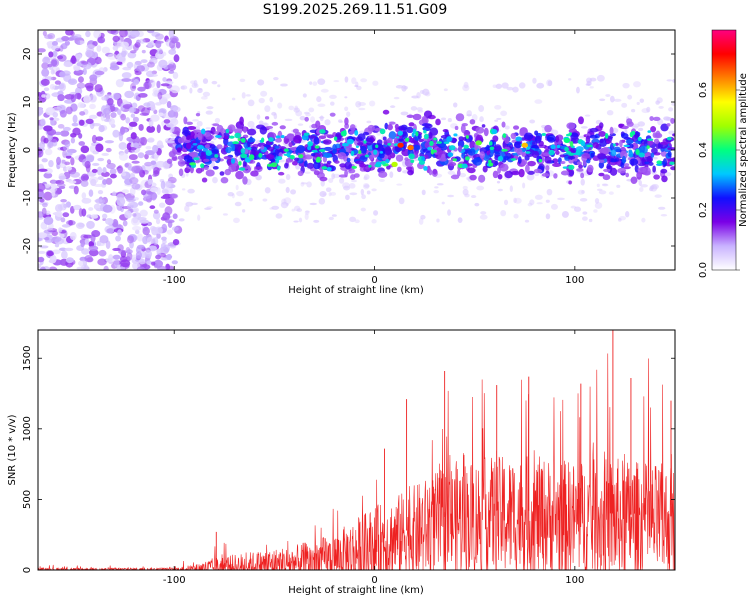  Describe the element at coordinates (567, 140) in the screenshot. I see `spectrogram-peak` at that location.